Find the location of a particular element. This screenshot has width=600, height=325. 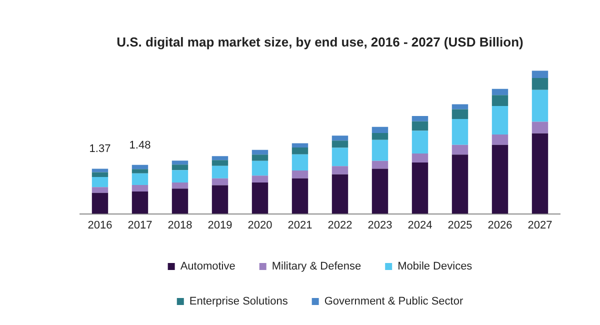

legend-label: Military & Defense is located at coordinates (317, 266).